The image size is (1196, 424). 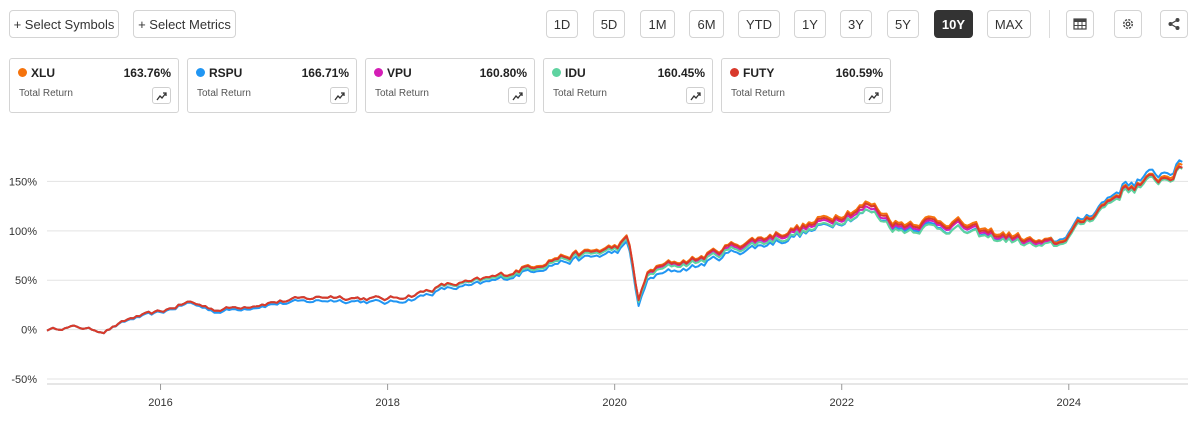 I want to click on range-5d-button: 5D, so click(x=609, y=24).